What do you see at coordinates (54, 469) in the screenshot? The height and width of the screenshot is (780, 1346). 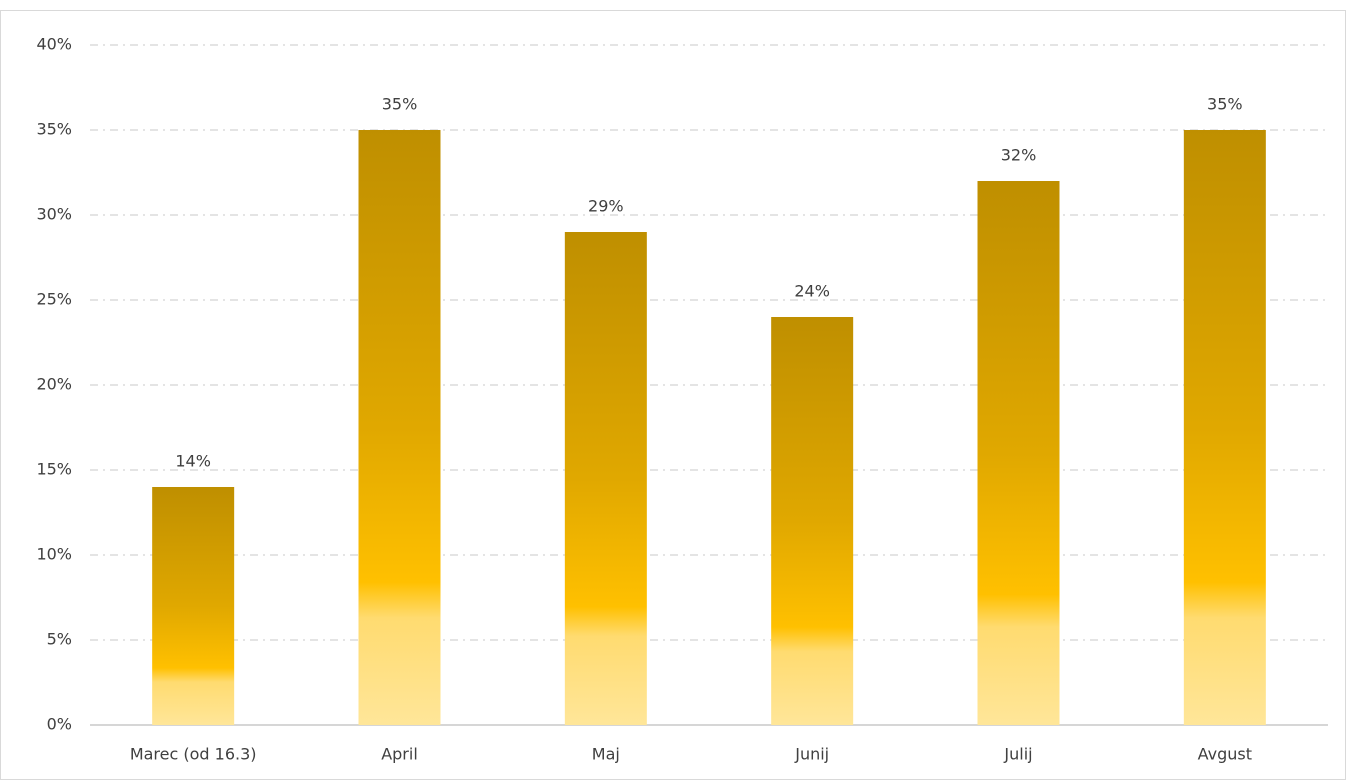 I see `y-tick-label: 15%` at bounding box center [54, 469].